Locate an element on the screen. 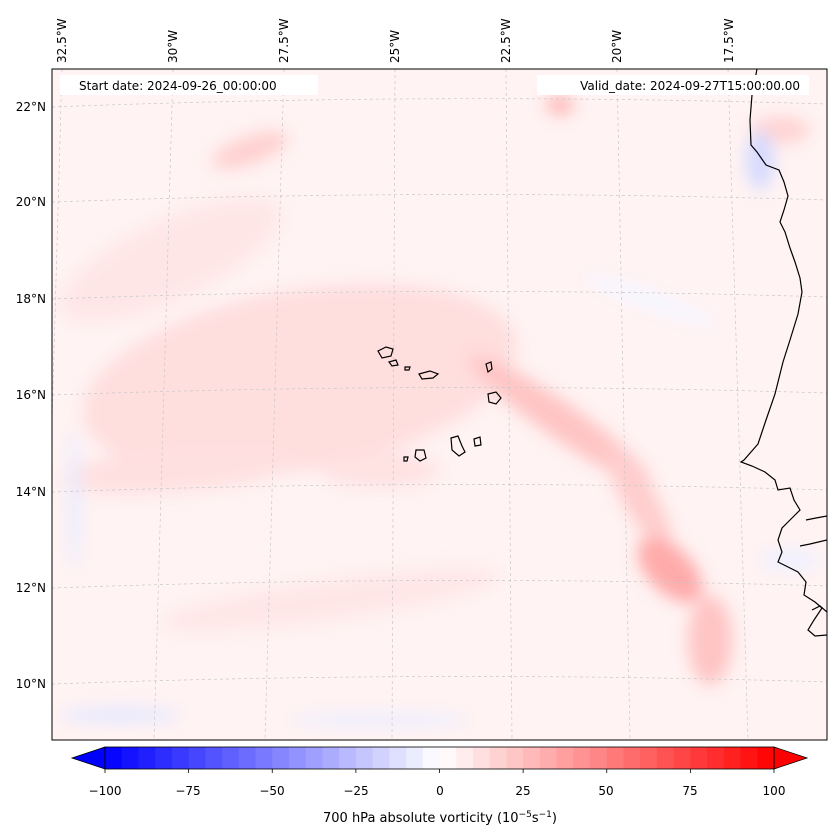  lon-label-20w: 20°W is located at coordinates (617, 46).